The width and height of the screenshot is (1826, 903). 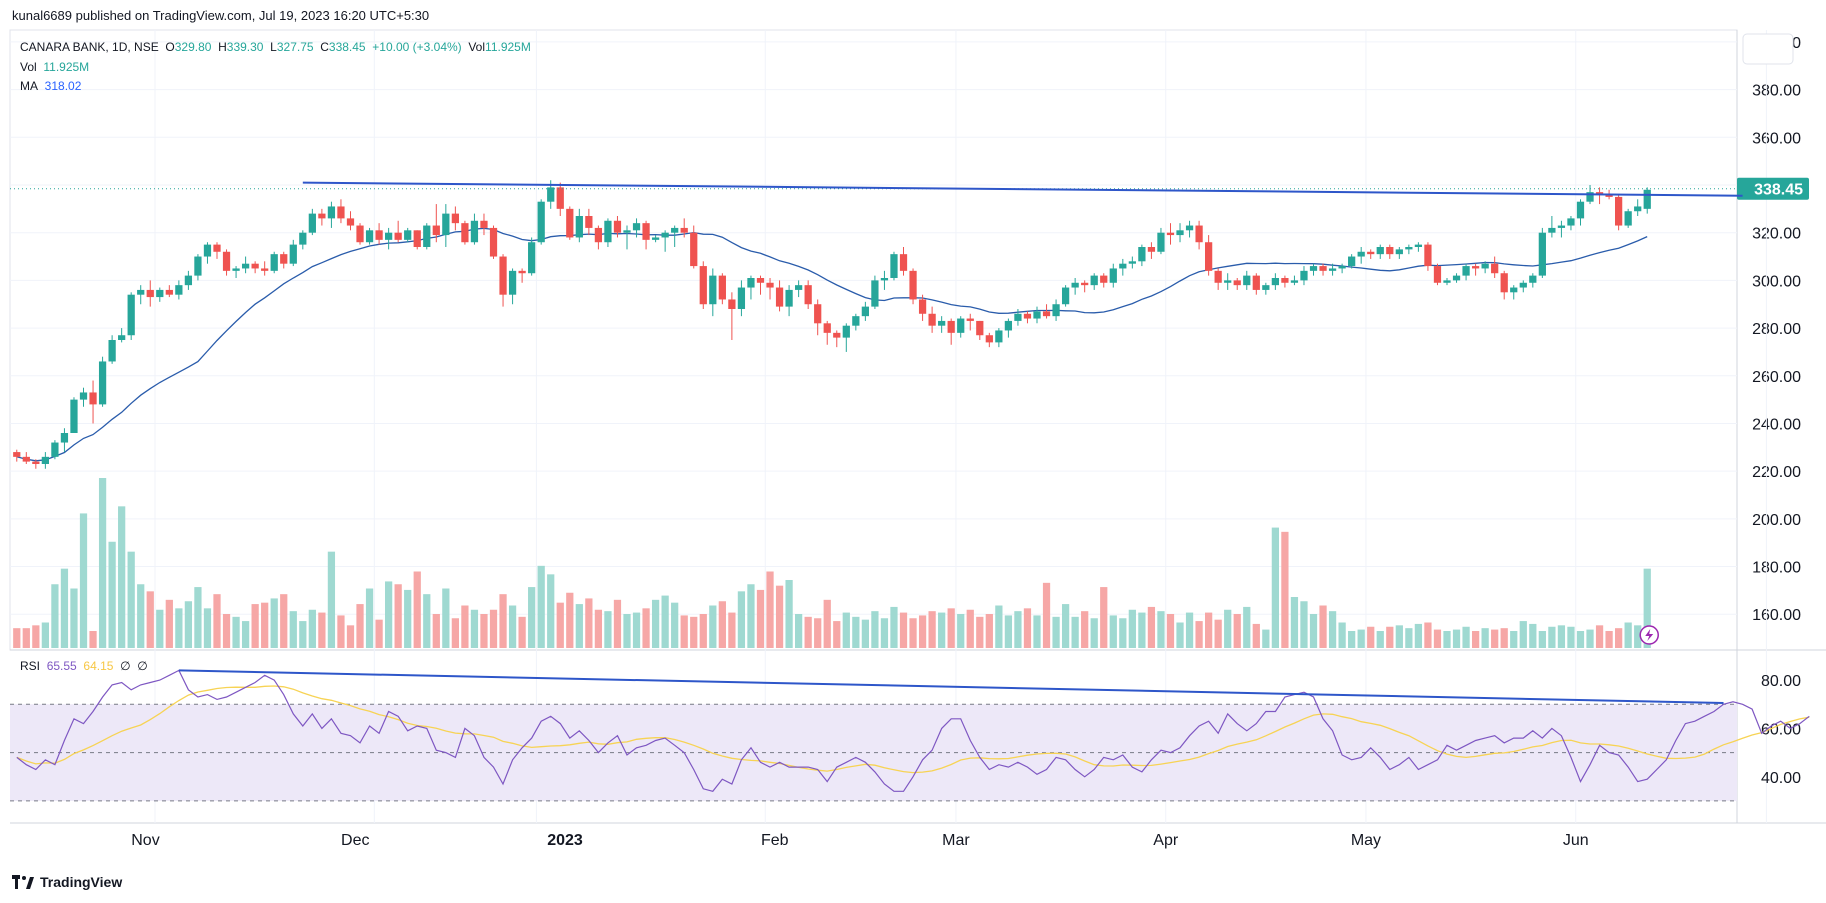 What do you see at coordinates (355, 840) in the screenshot?
I see `time-axis-label: Dec` at bounding box center [355, 840].